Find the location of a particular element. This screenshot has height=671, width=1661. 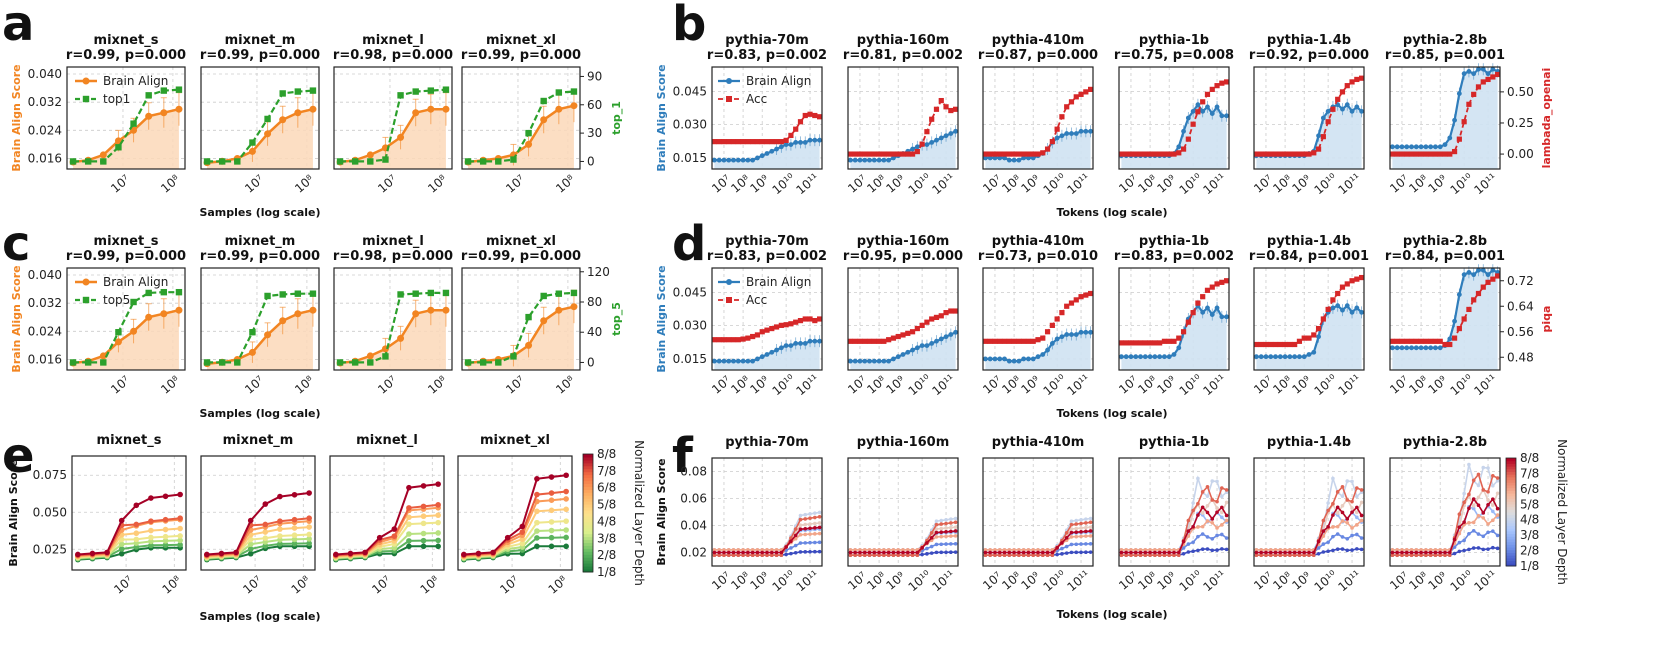

y-axis-label: Brain Align Score is located at coordinates (16, 117).